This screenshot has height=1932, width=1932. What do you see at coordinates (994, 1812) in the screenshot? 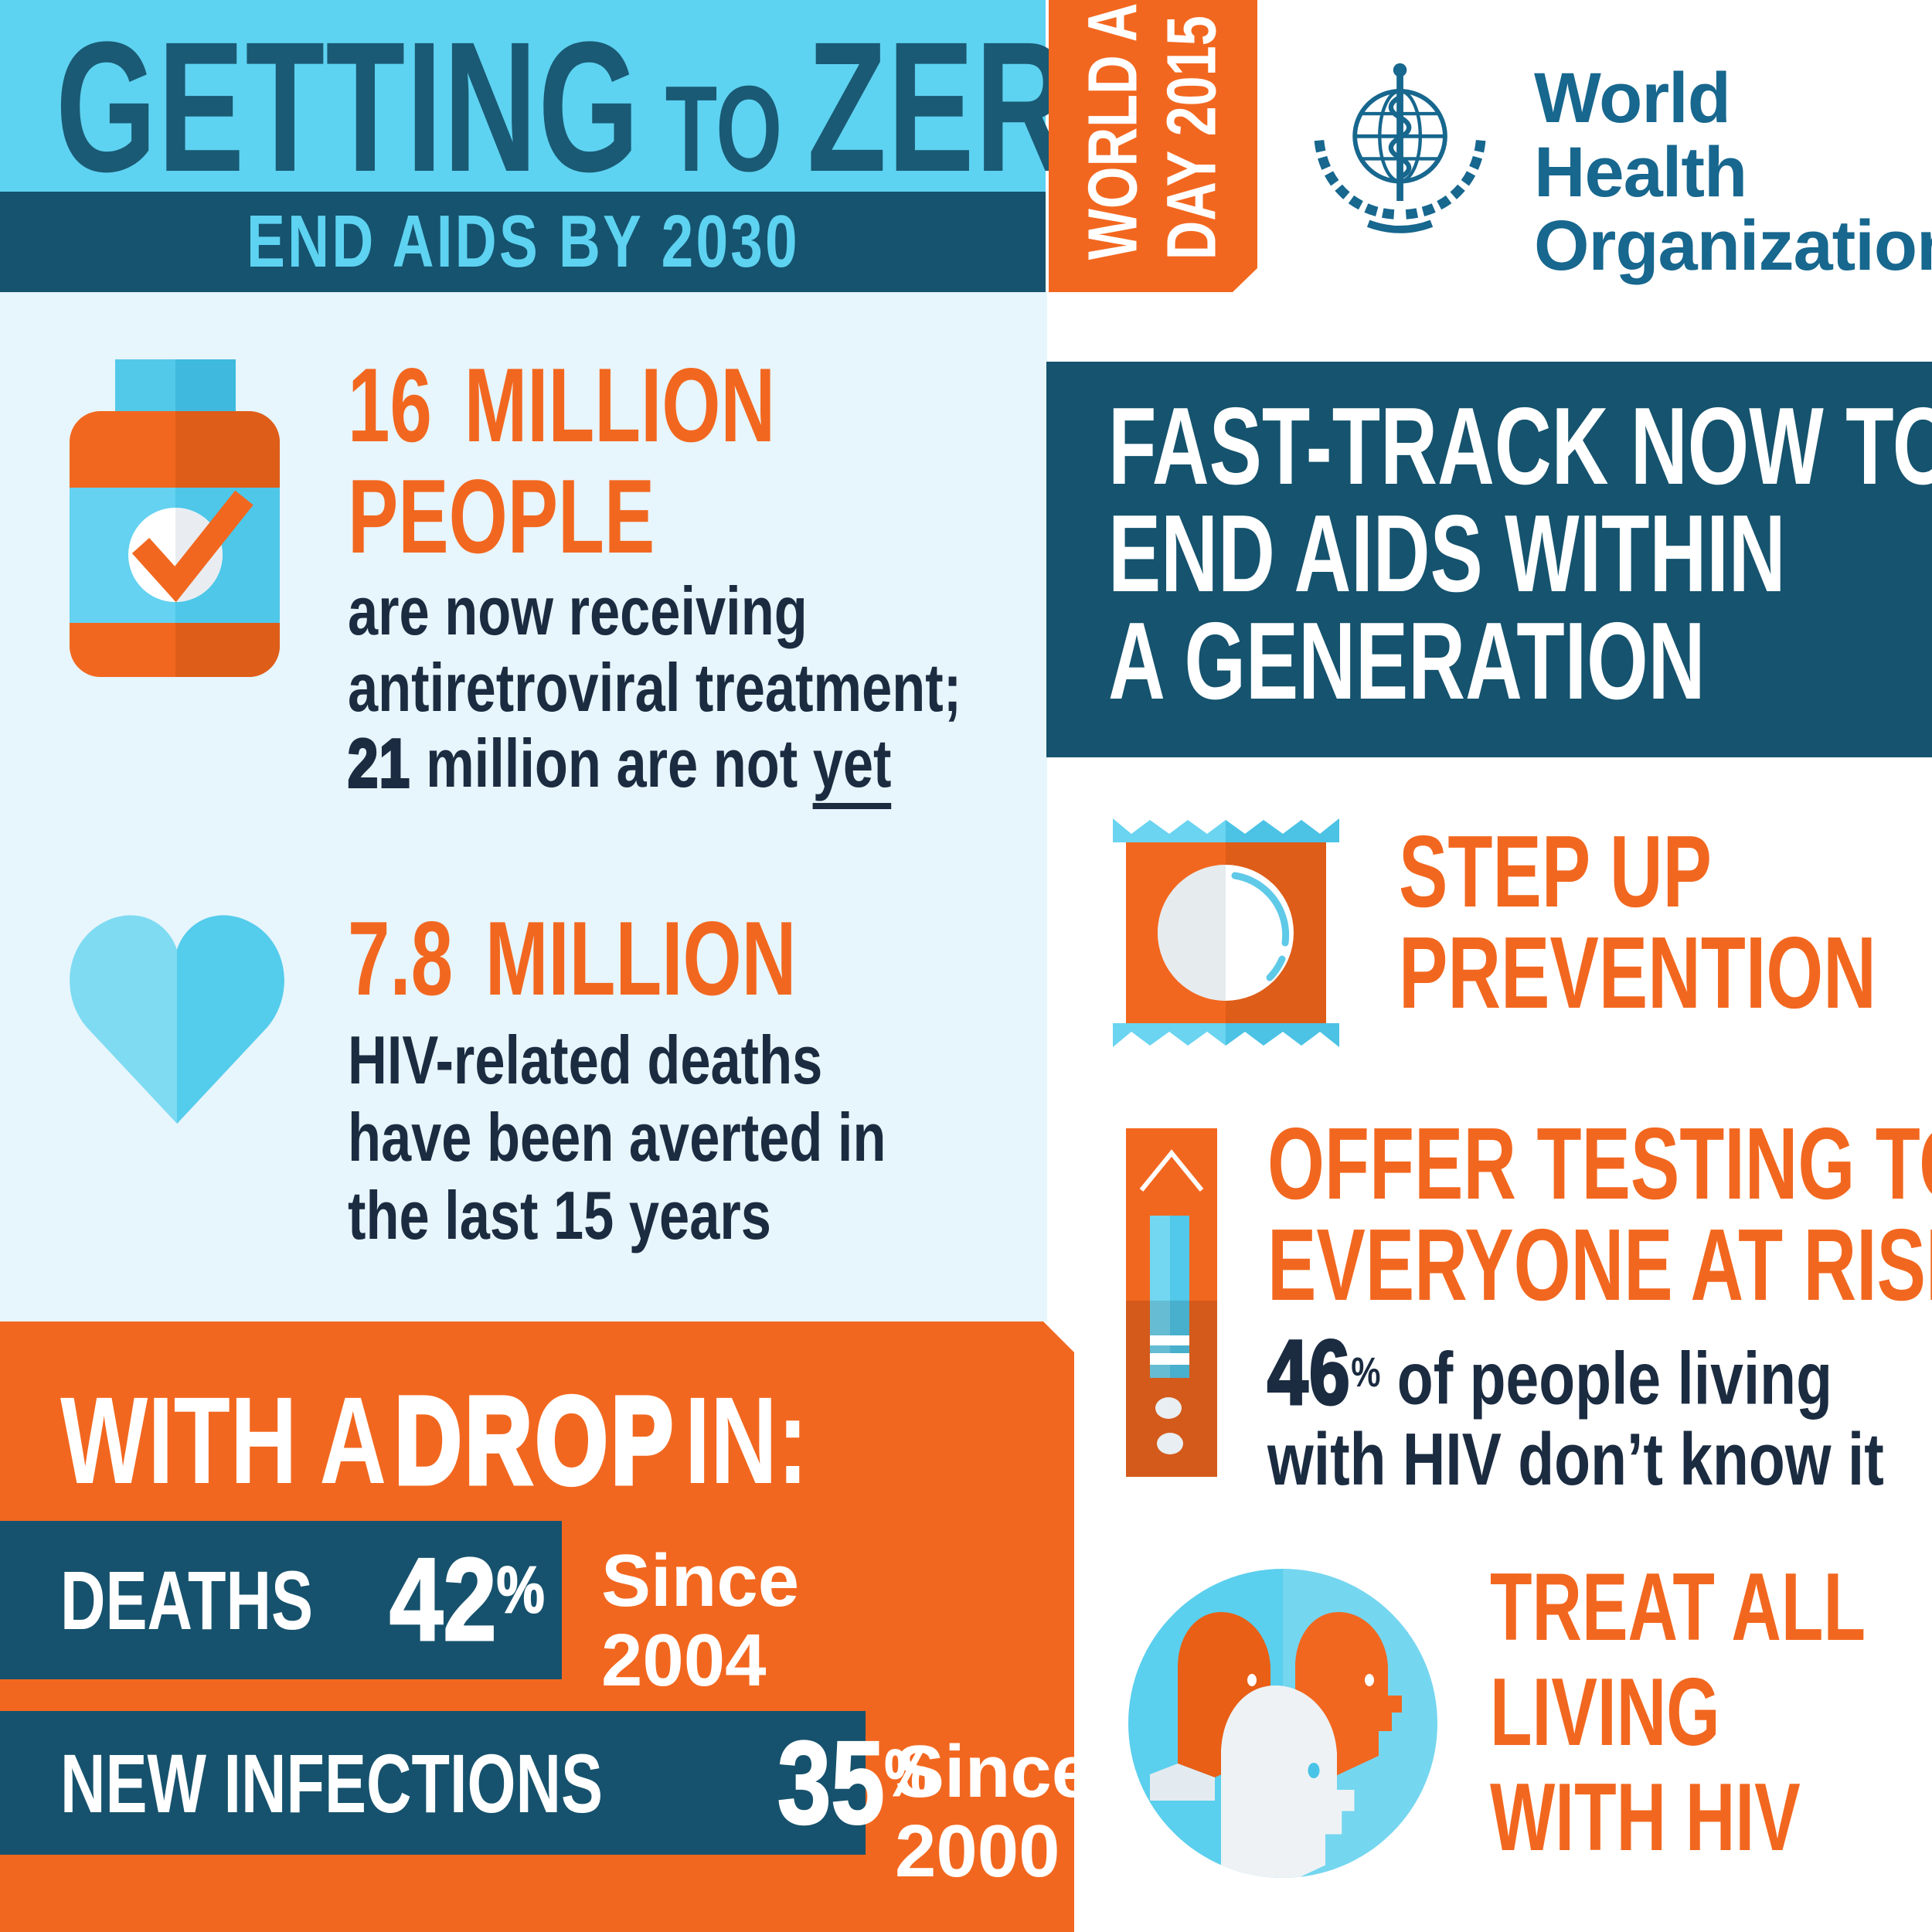
I see `infections-since: Since 2000` at bounding box center [994, 1812].